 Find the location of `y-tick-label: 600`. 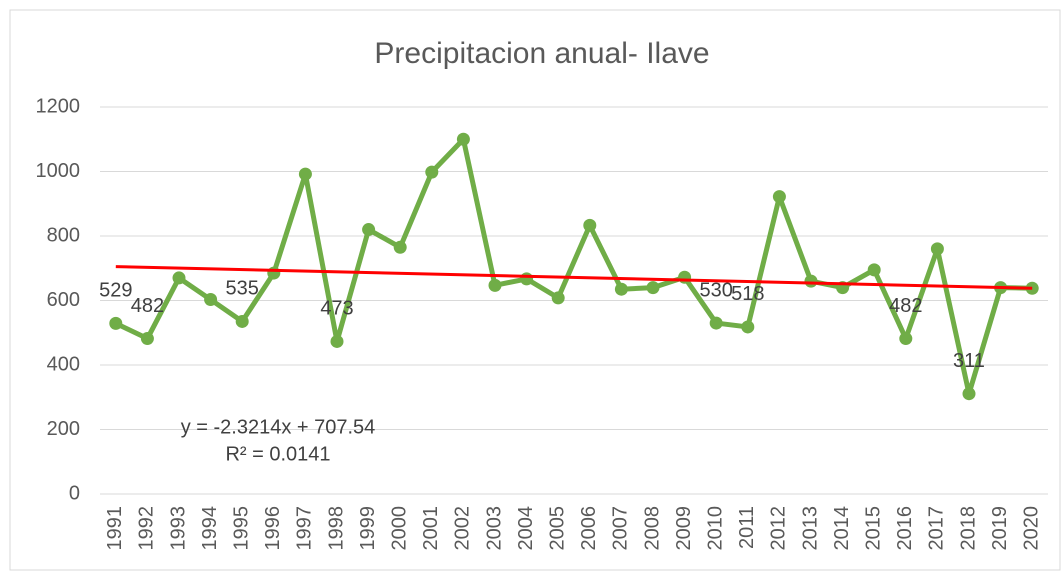

y-tick-label: 600 is located at coordinates (63, 300).